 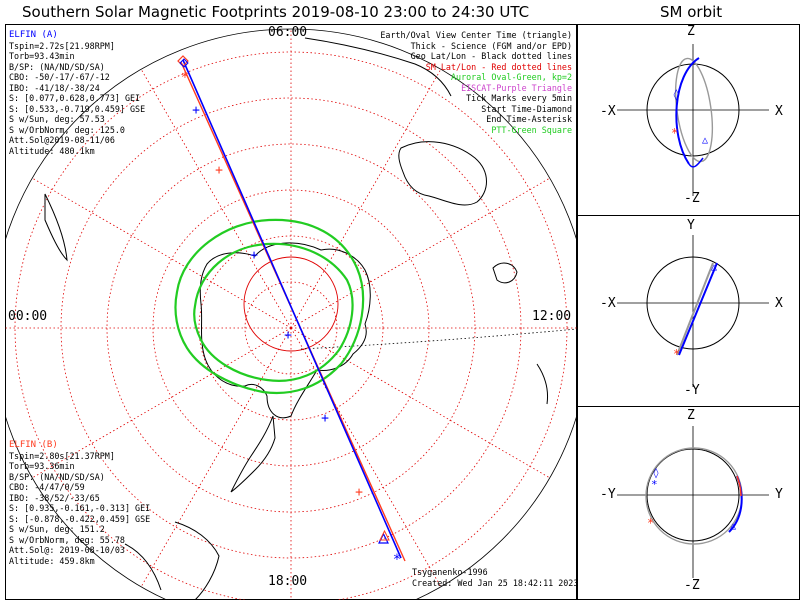 I want to click on mlt-tick-top: 06:00, so click(x=288, y=32).